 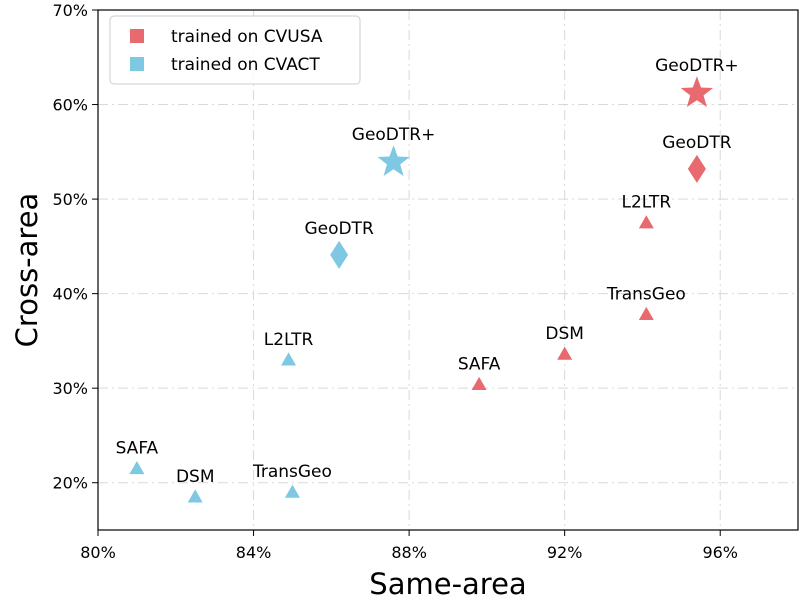 I want to click on x-tick-label: 88%, so click(x=409, y=552).